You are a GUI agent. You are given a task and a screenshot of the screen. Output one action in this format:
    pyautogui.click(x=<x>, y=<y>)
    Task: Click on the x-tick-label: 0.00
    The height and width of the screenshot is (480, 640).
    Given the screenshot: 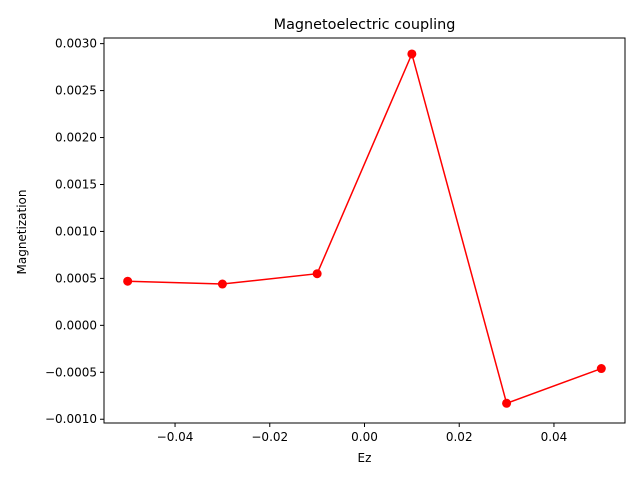 What is the action you would take?
    pyautogui.click(x=364, y=437)
    